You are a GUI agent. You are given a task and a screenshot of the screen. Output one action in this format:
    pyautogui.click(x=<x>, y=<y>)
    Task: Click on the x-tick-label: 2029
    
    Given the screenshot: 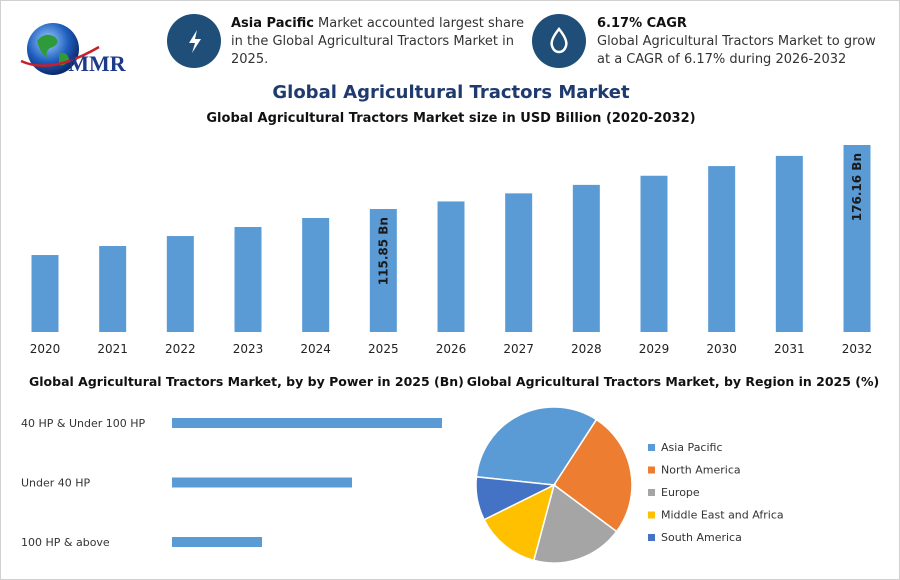 What is the action you would take?
    pyautogui.click(x=654, y=349)
    